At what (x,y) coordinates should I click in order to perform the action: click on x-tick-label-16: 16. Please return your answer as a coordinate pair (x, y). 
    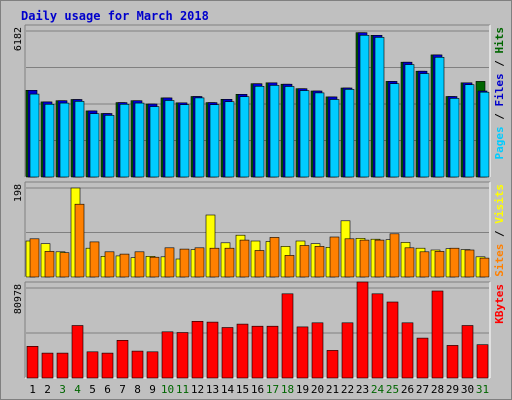
    Looking at the image, I should click on (257, 389).